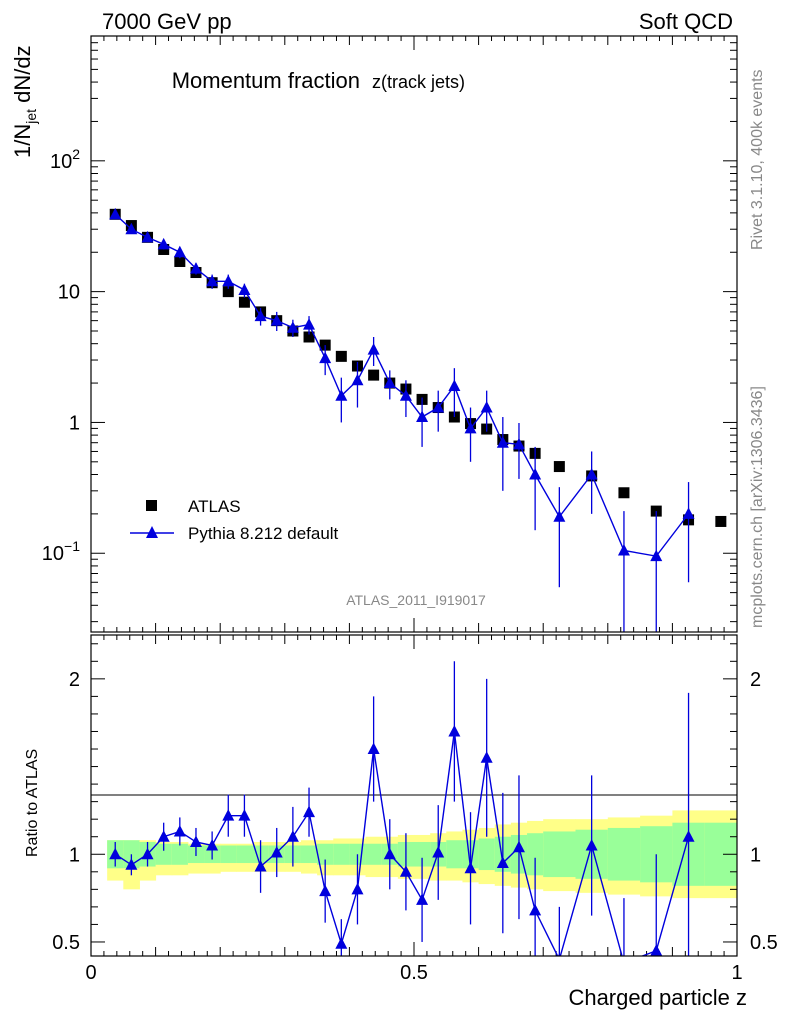  Describe the element at coordinates (74, 855) in the screenshot. I see `ratio-y-tick-label: 1` at that location.